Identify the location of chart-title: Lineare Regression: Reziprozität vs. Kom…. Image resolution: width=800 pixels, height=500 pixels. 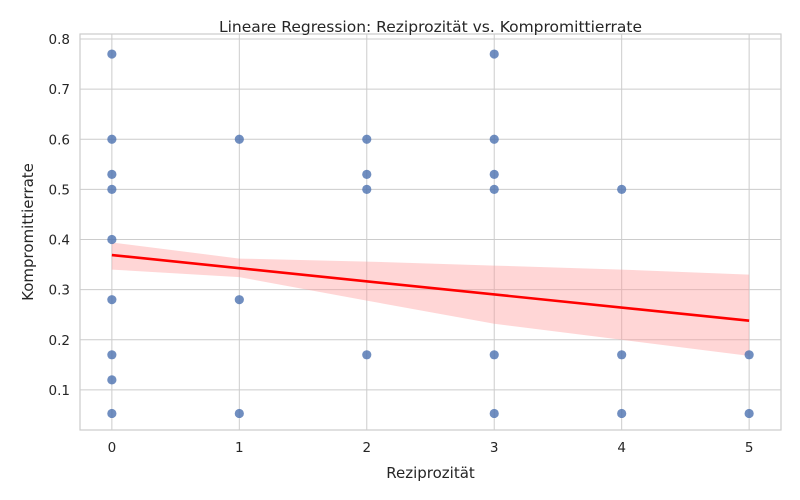
(430, 27).